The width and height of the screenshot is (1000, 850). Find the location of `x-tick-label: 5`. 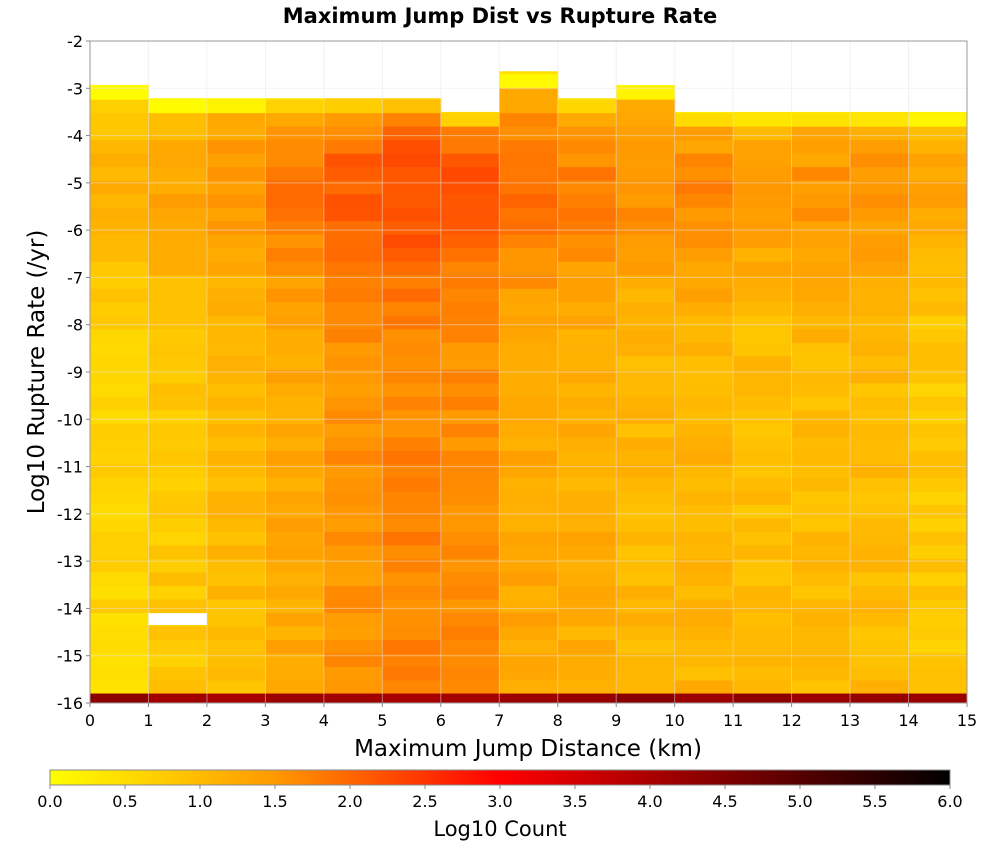

x-tick-label: 5 is located at coordinates (382, 720).